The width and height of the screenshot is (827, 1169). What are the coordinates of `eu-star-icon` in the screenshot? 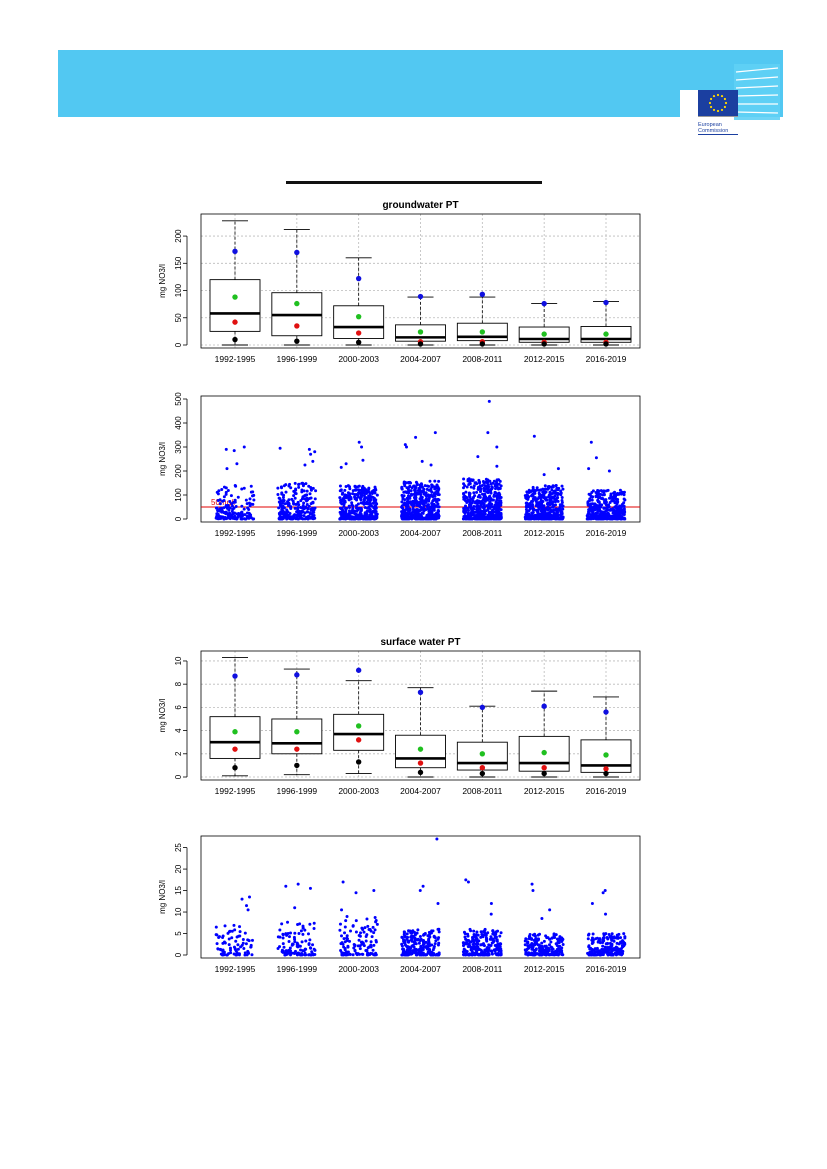 It's located at (718, 95).